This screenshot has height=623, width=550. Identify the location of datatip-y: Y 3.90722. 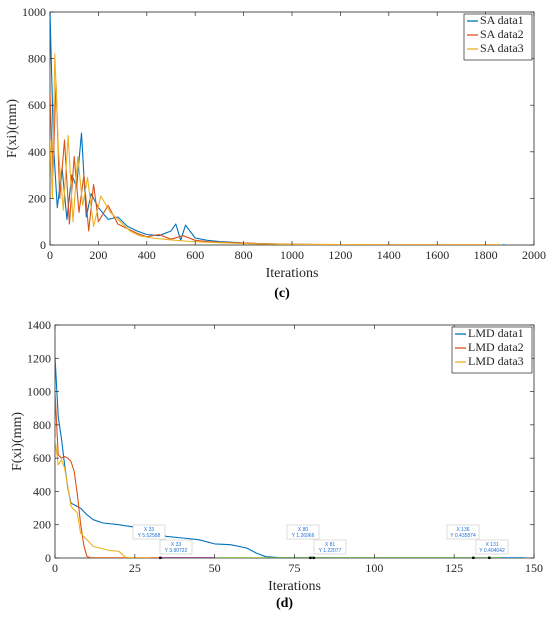
(176, 551).